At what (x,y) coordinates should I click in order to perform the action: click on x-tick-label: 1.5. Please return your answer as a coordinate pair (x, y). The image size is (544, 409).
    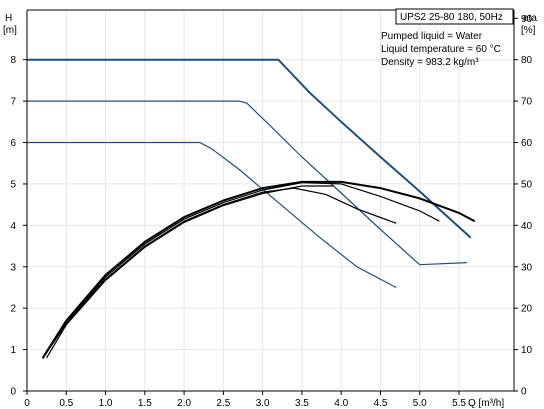
    Looking at the image, I should click on (145, 403).